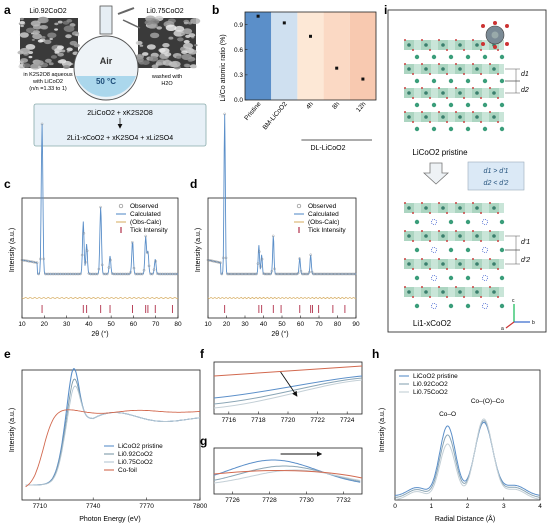 This screenshot has width=550, height=527. I want to click on d-xtick-label: 80, so click(338, 324).